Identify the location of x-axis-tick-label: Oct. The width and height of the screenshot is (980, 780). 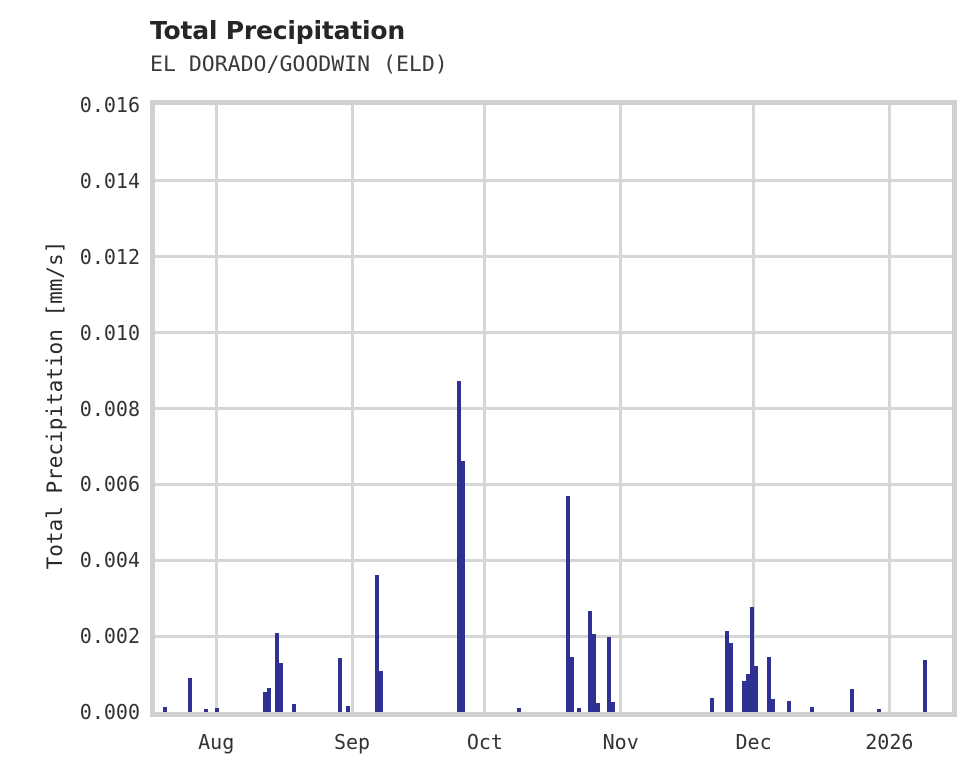
(484, 742).